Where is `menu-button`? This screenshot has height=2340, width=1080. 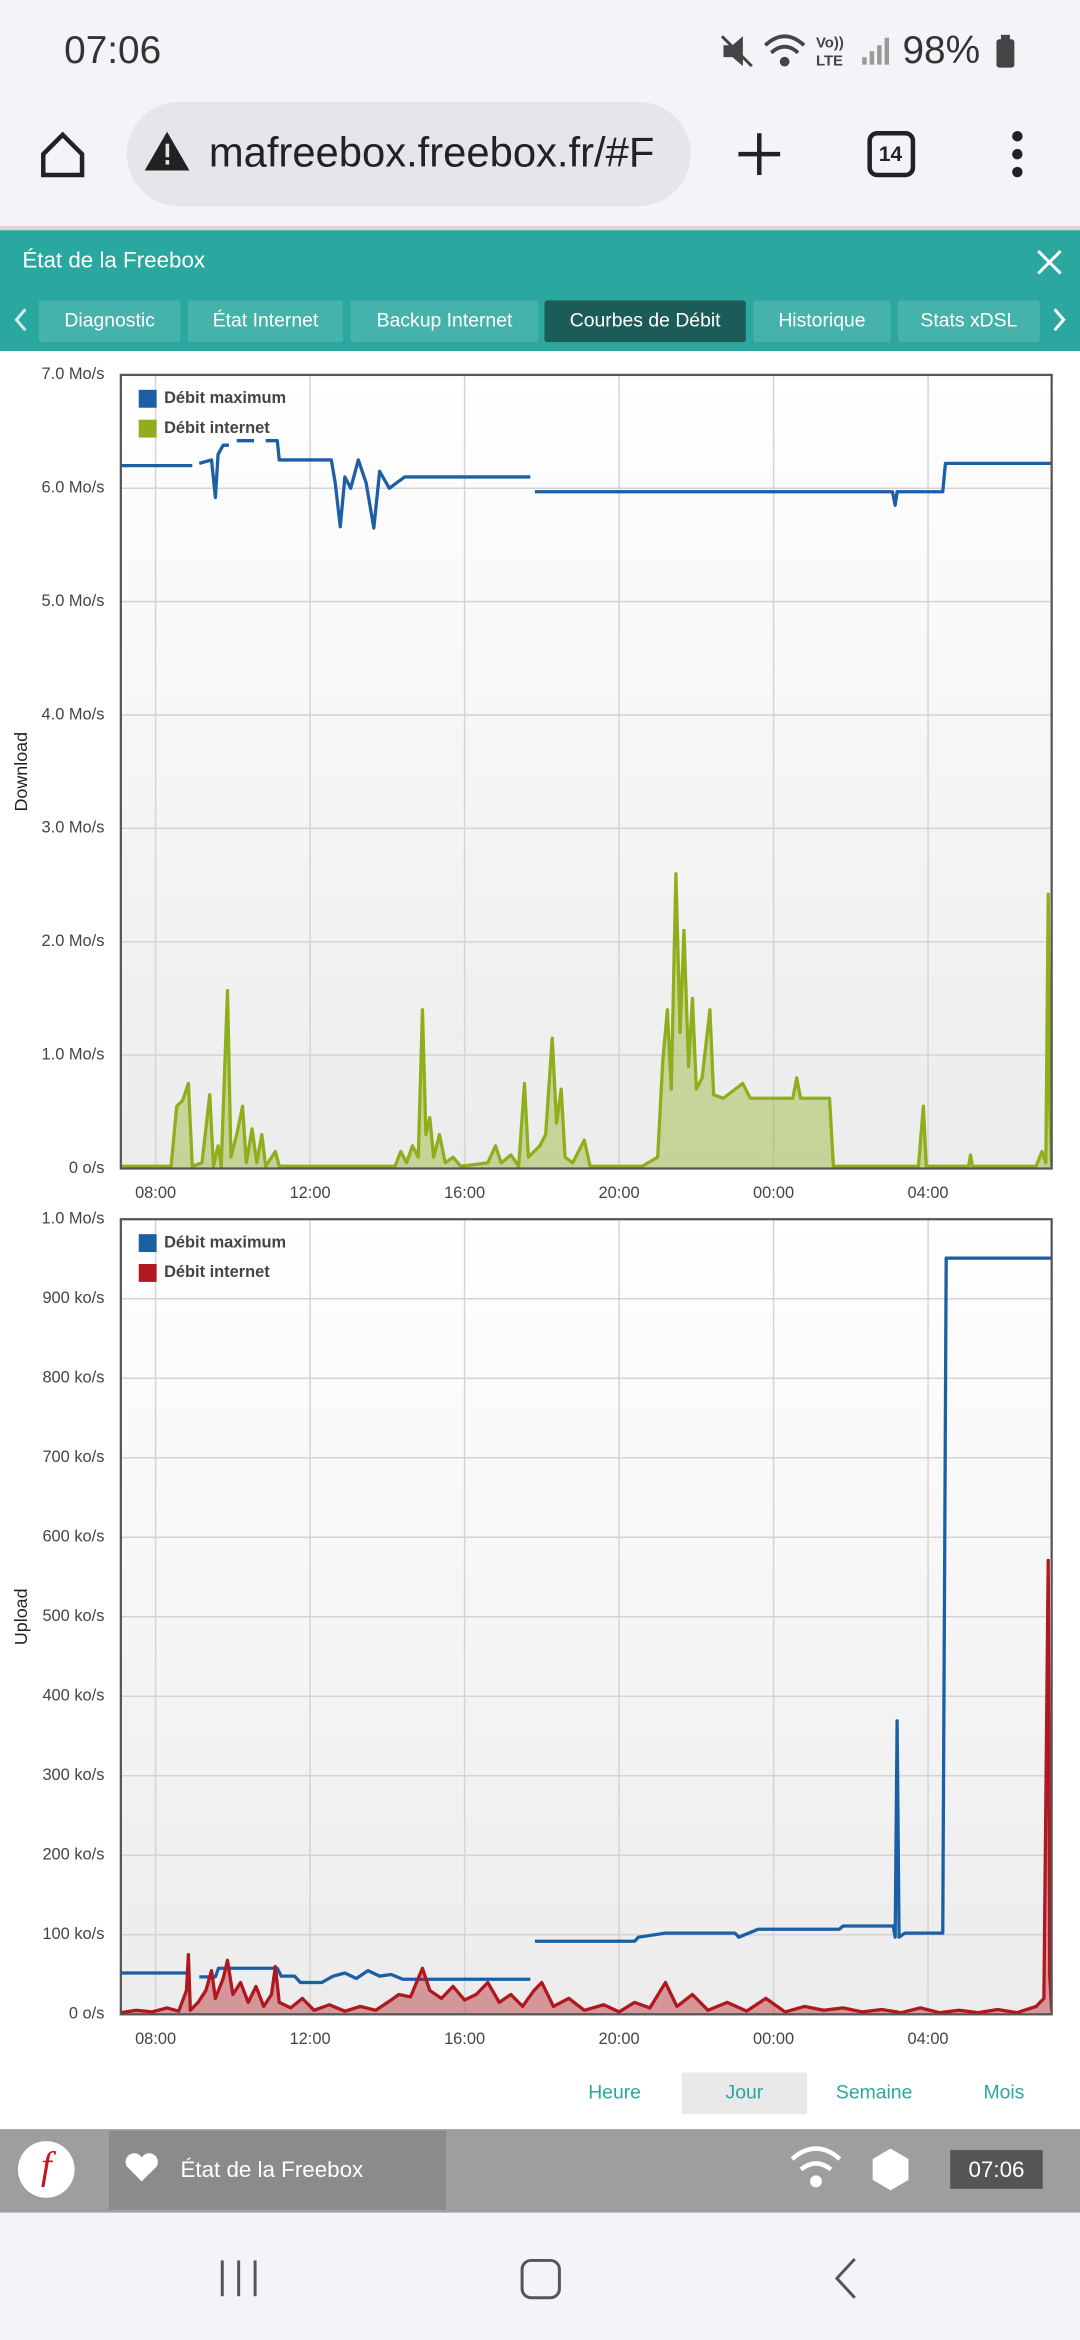 menu-button is located at coordinates (1017, 154).